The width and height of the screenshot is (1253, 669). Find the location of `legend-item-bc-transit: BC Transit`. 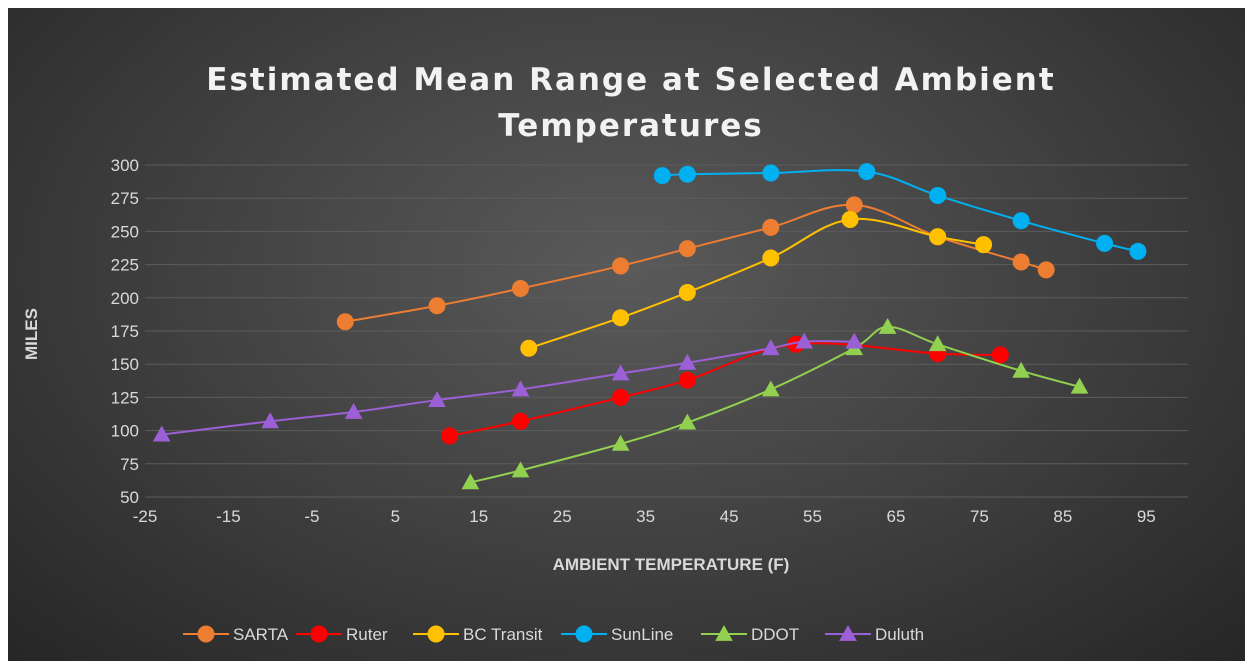

legend-item-bc-transit: BC Transit is located at coordinates (478, 634).